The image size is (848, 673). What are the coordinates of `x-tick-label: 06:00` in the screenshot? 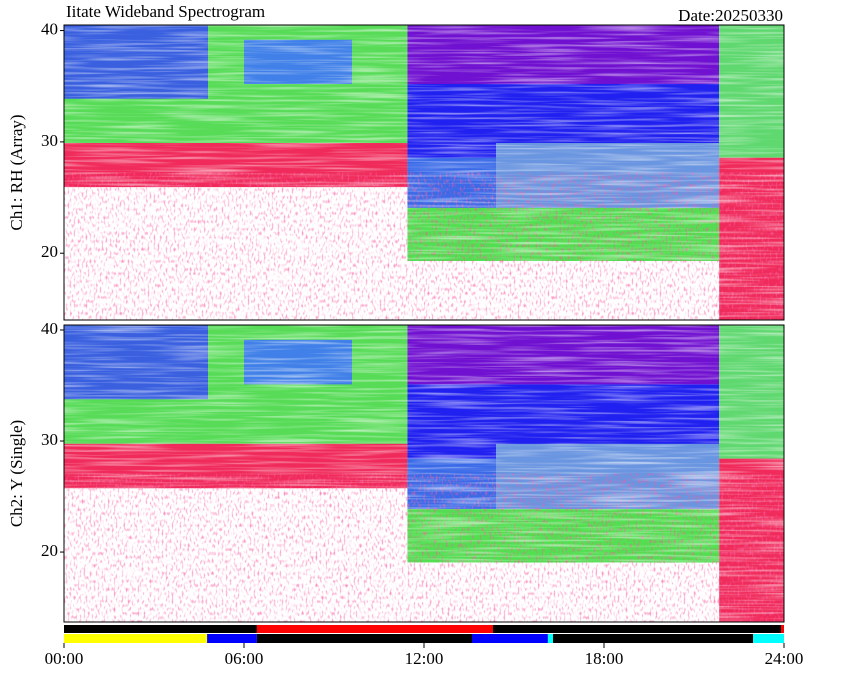 It's located at (244, 658).